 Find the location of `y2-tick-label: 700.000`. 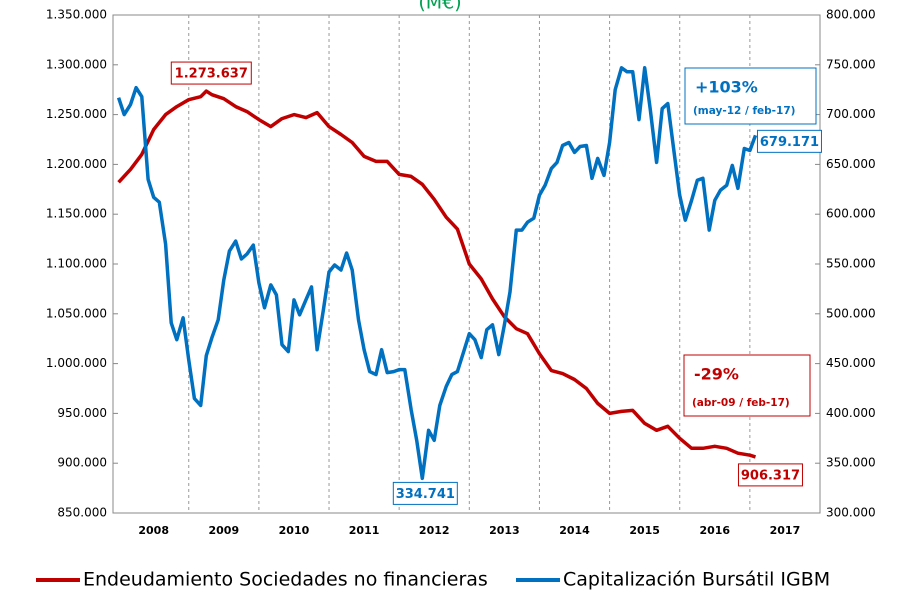

y2-tick-label: 700.000 is located at coordinates (851, 114).